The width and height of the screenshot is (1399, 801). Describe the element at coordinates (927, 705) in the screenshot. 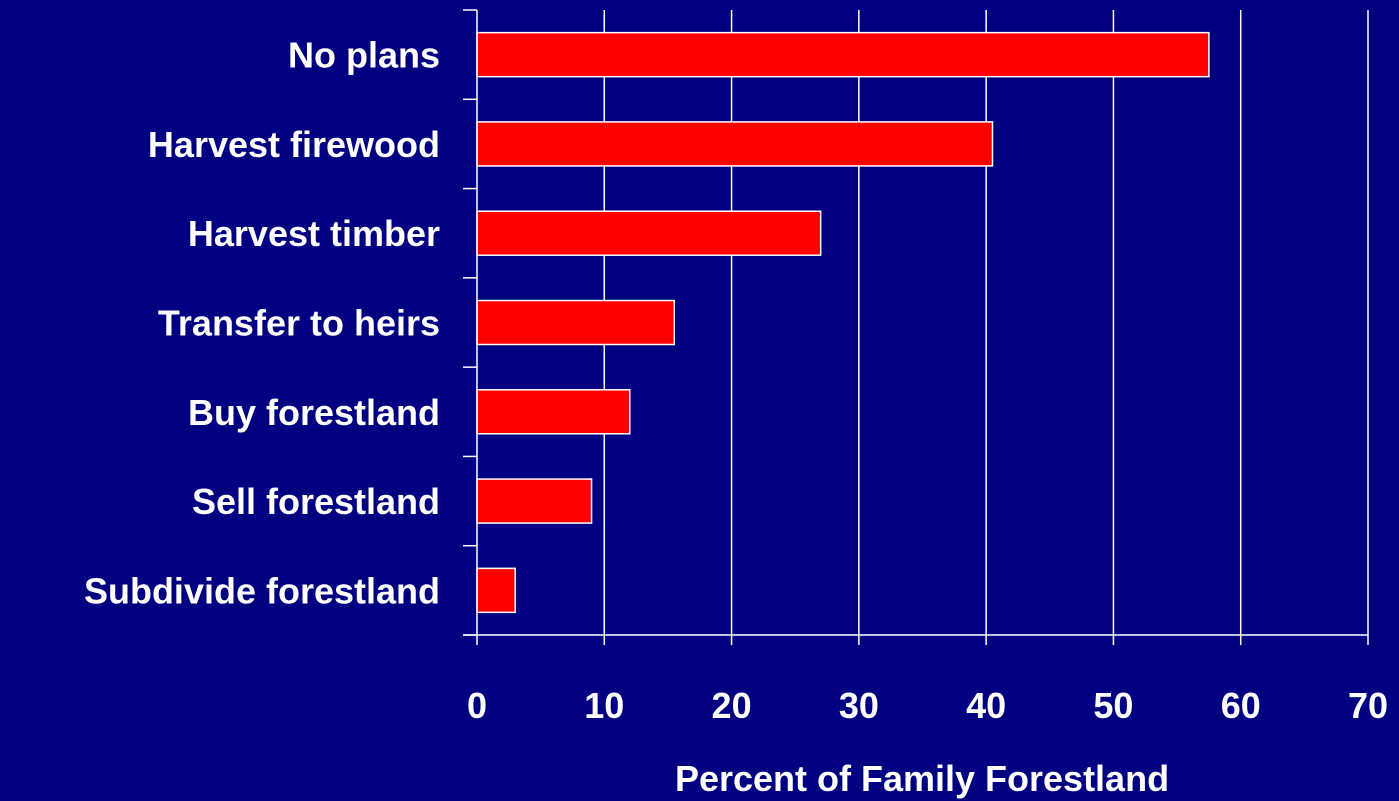

I see `x-tick-labels: 0 10 20 30 40 50 60 70` at that location.